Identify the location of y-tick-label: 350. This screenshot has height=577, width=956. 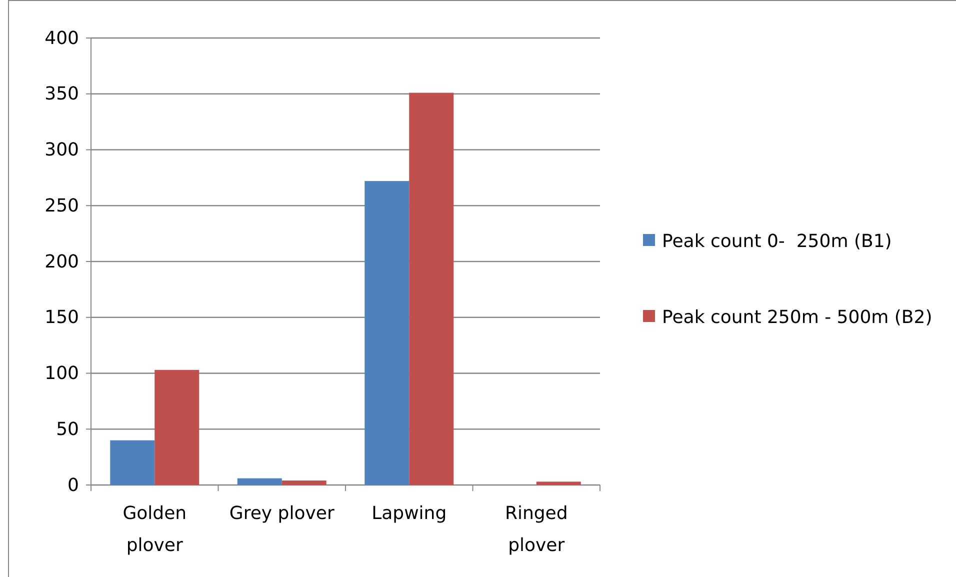
(61, 94).